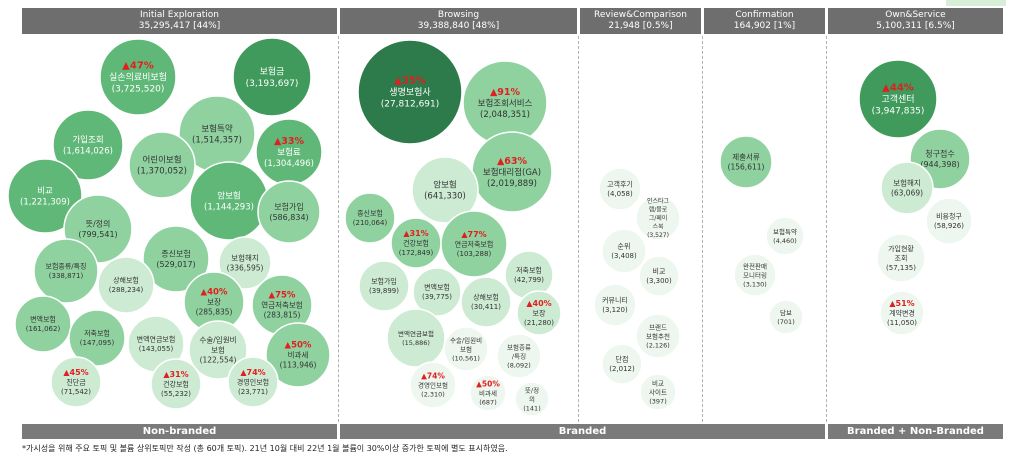 This screenshot has width=1024, height=456. Describe the element at coordinates (282, 315) in the screenshot. I see `volume-label: (283,815)` at that location.